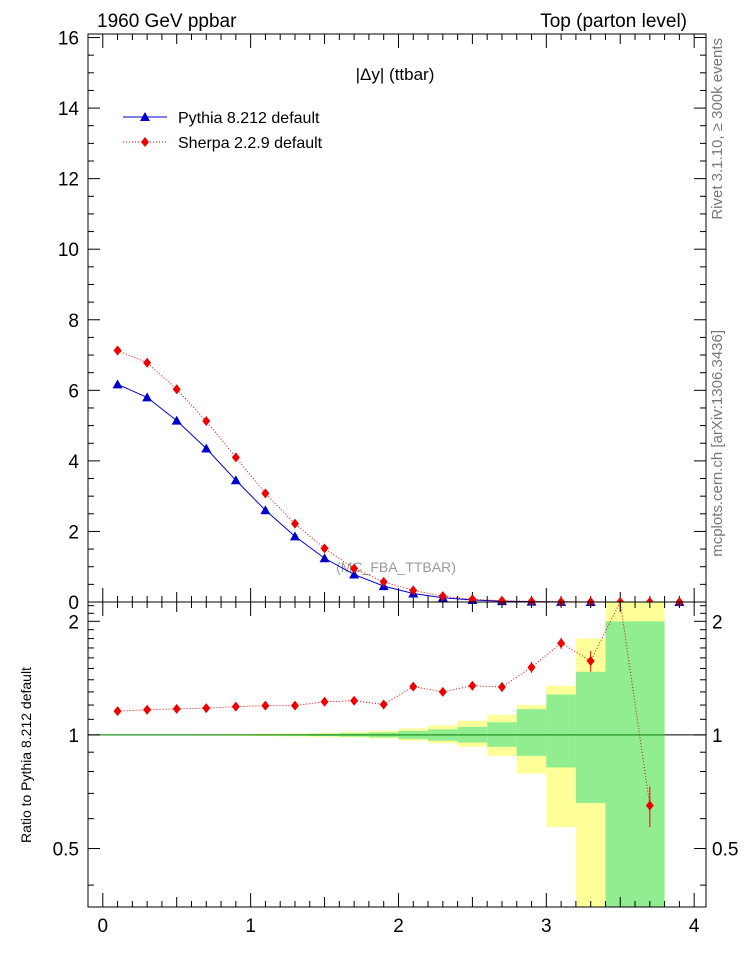 This screenshot has height=972, width=746. Describe the element at coordinates (26, 755) in the screenshot. I see `ratio-y-label: Ratio to Pythia 8.212 default` at that location.